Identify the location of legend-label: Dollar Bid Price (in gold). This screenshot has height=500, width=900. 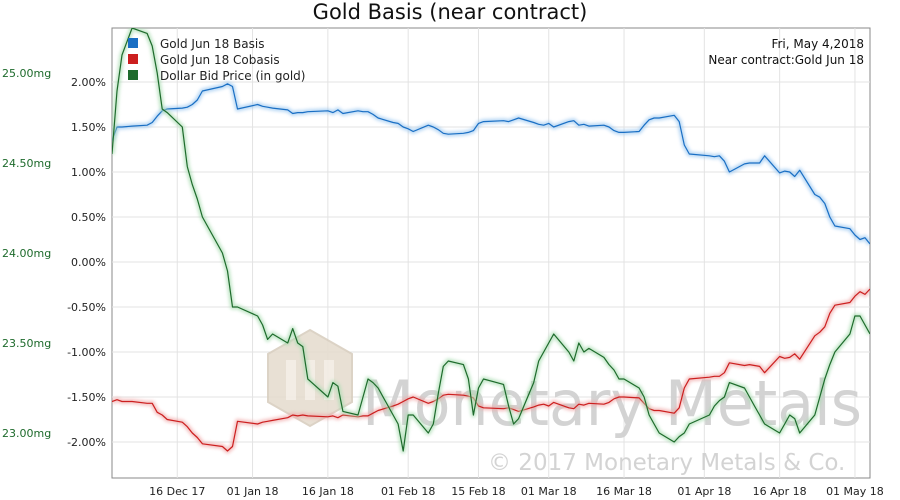
(232, 76).